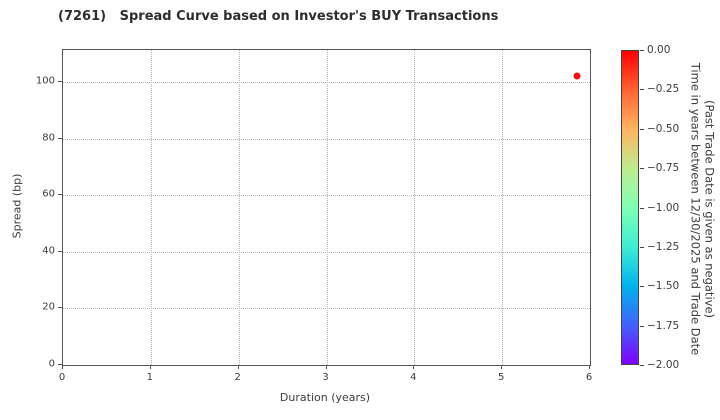  I want to click on colorbar-tick-label: −1.25, so click(663, 246).